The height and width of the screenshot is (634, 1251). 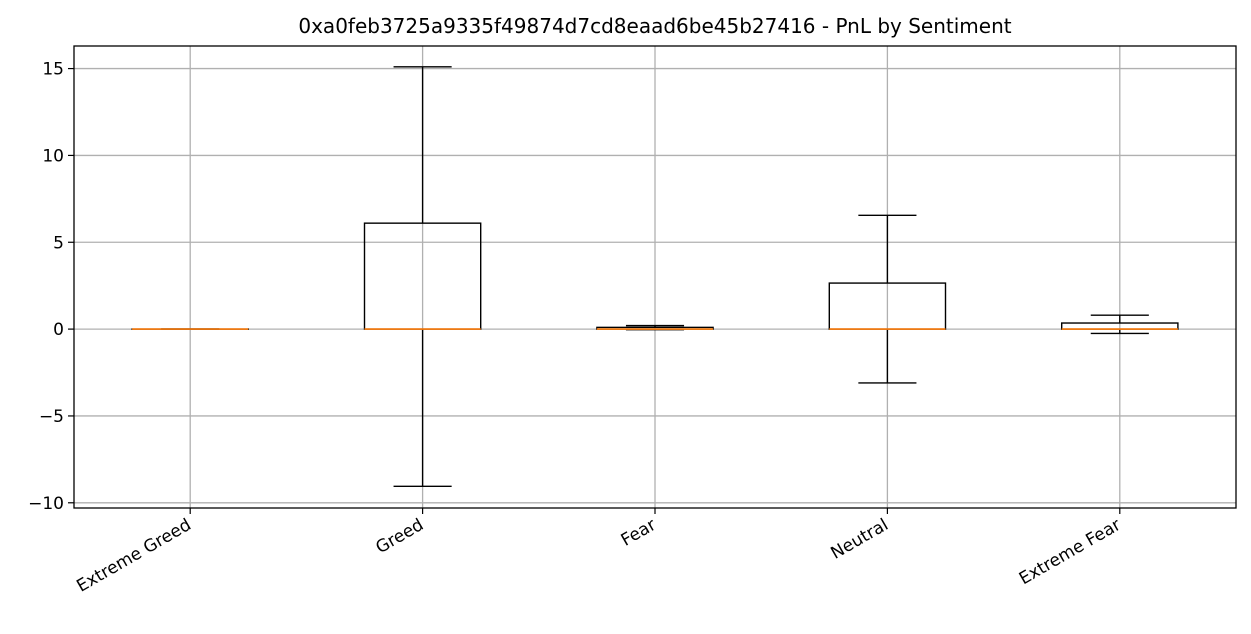 What do you see at coordinates (51, 417) in the screenshot?
I see `y-tick-label: −5` at bounding box center [51, 417].